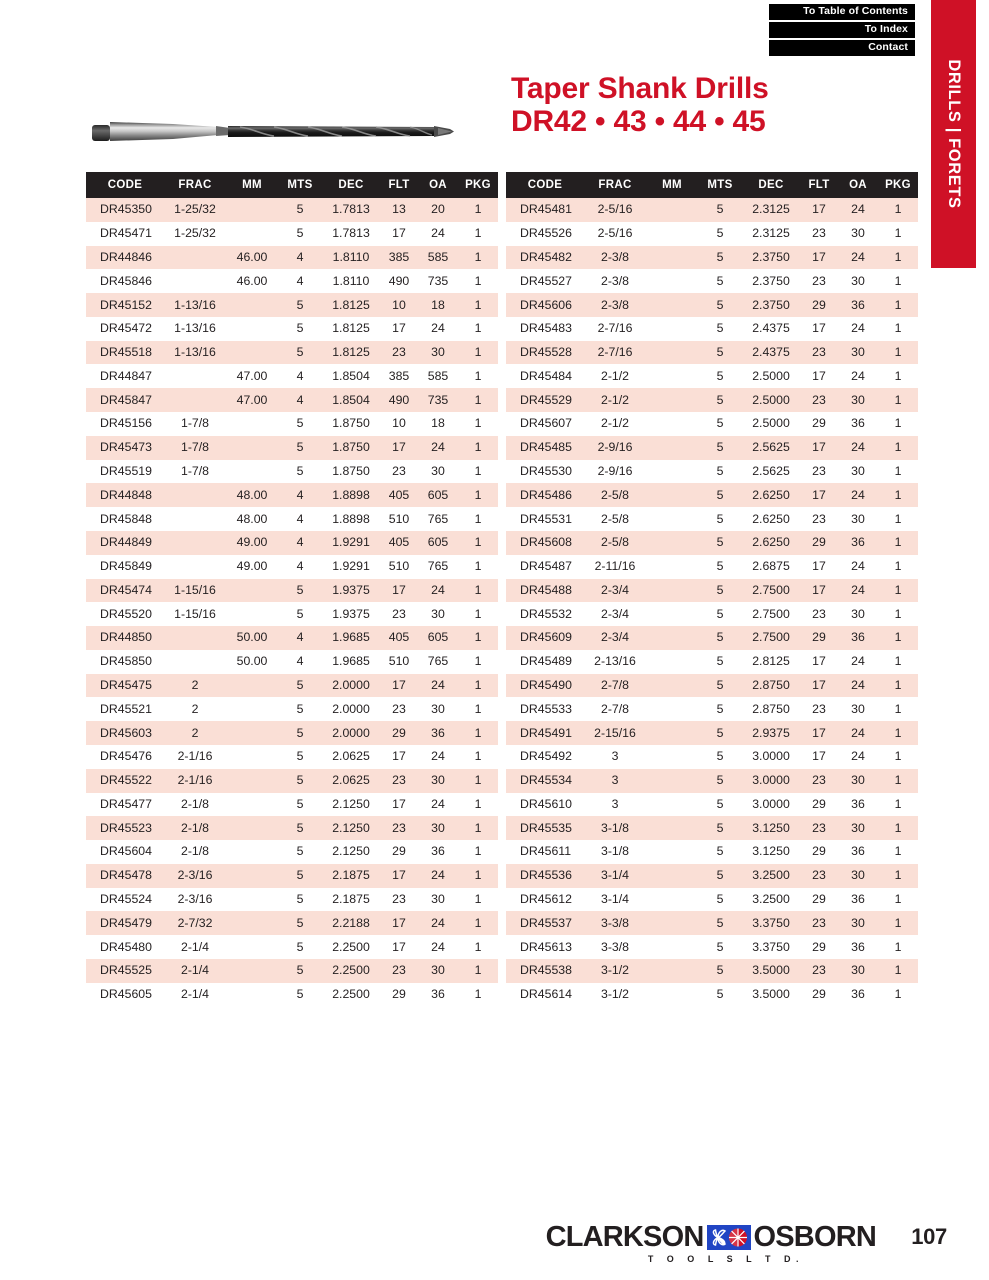 Image resolution: width=989 pixels, height=1280 pixels. Describe the element at coordinates (712, 472) in the screenshot. I see `table-row: DR45530 2-9/16 5 2.5625 23 30 1` at that location.